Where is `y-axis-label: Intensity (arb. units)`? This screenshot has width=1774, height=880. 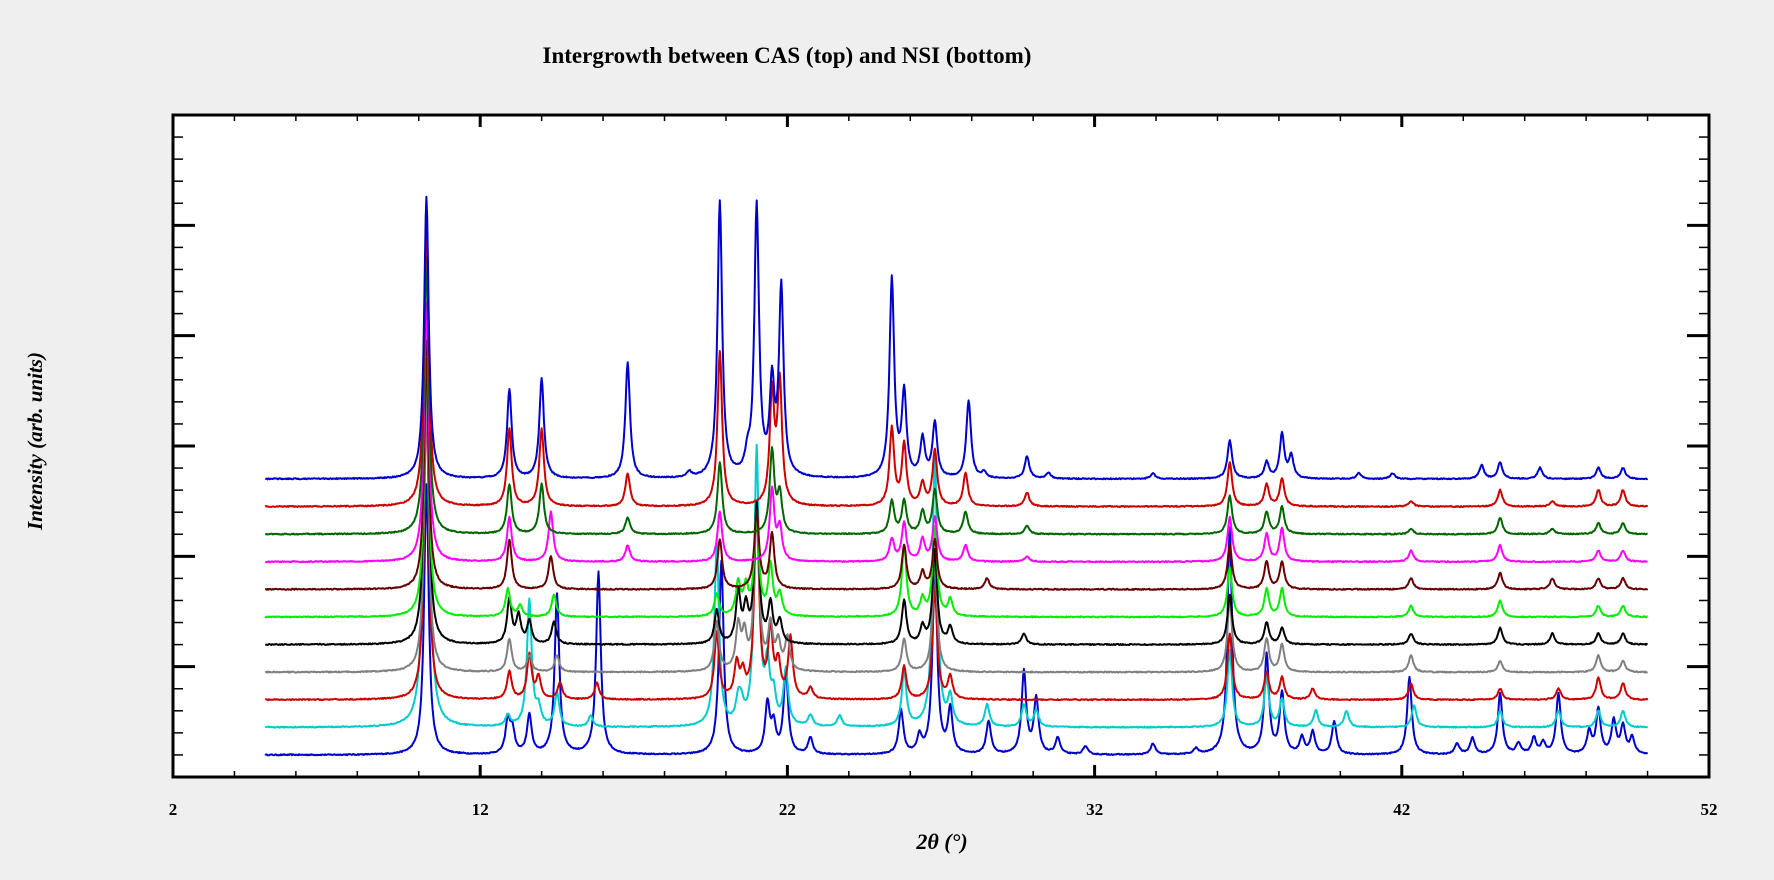 y-axis-label: Intensity (arb. units) is located at coordinates (35, 441).